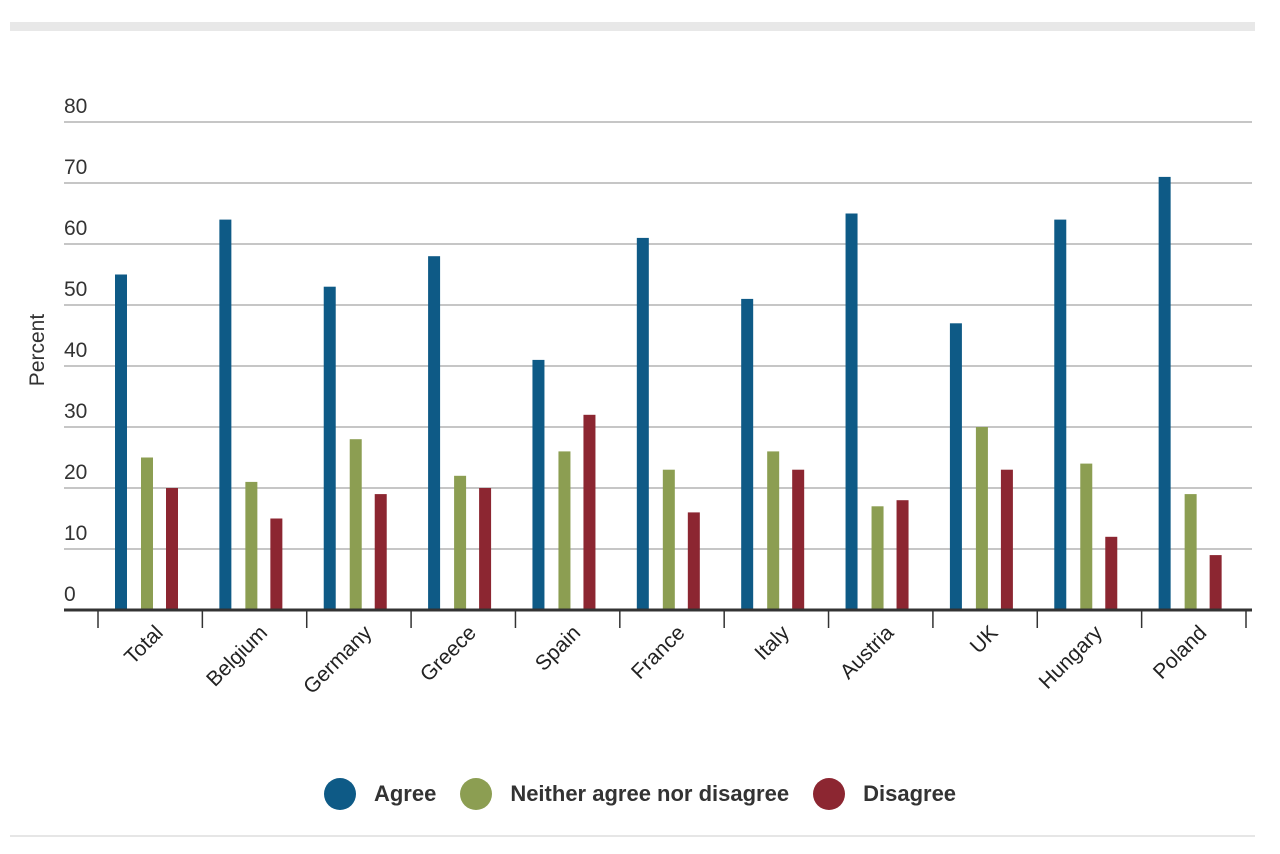  I want to click on y-tick-60: 60, so click(75, 228).